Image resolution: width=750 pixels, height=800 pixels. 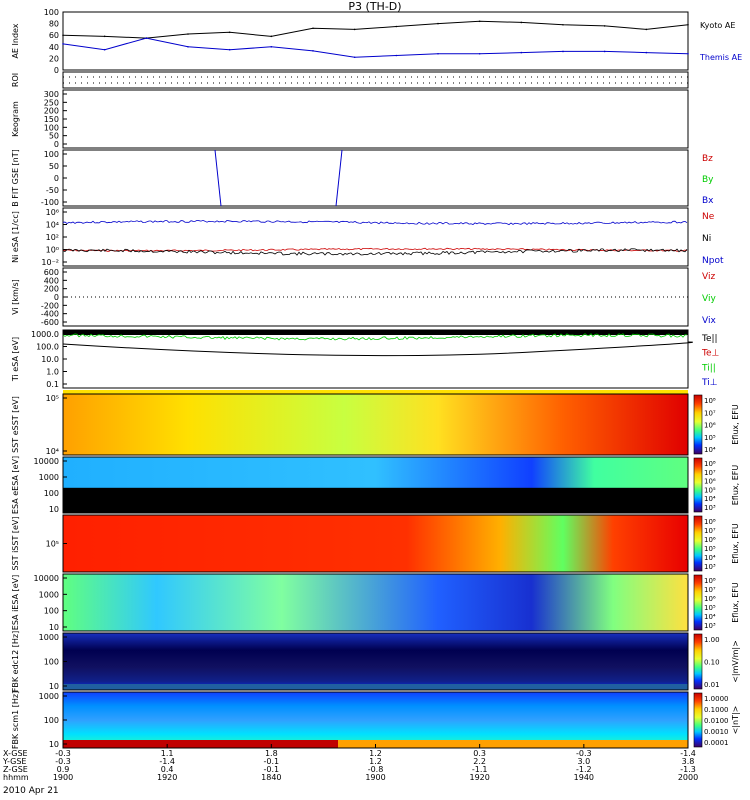 I want to click on panel-roi: ROI, so click(x=350, y=80).